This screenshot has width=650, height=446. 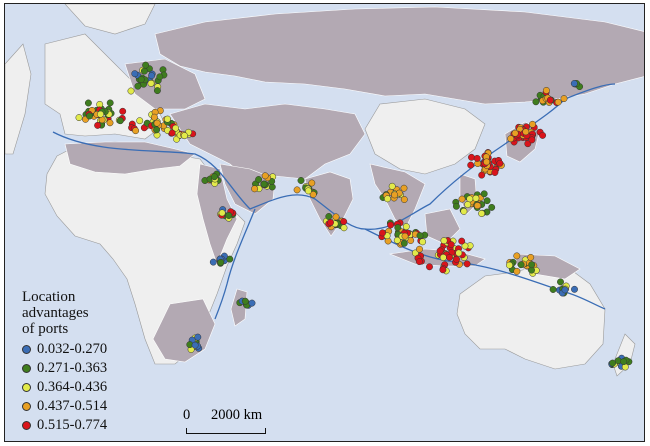 I want to click on land-east-africa, so click(x=217, y=214).